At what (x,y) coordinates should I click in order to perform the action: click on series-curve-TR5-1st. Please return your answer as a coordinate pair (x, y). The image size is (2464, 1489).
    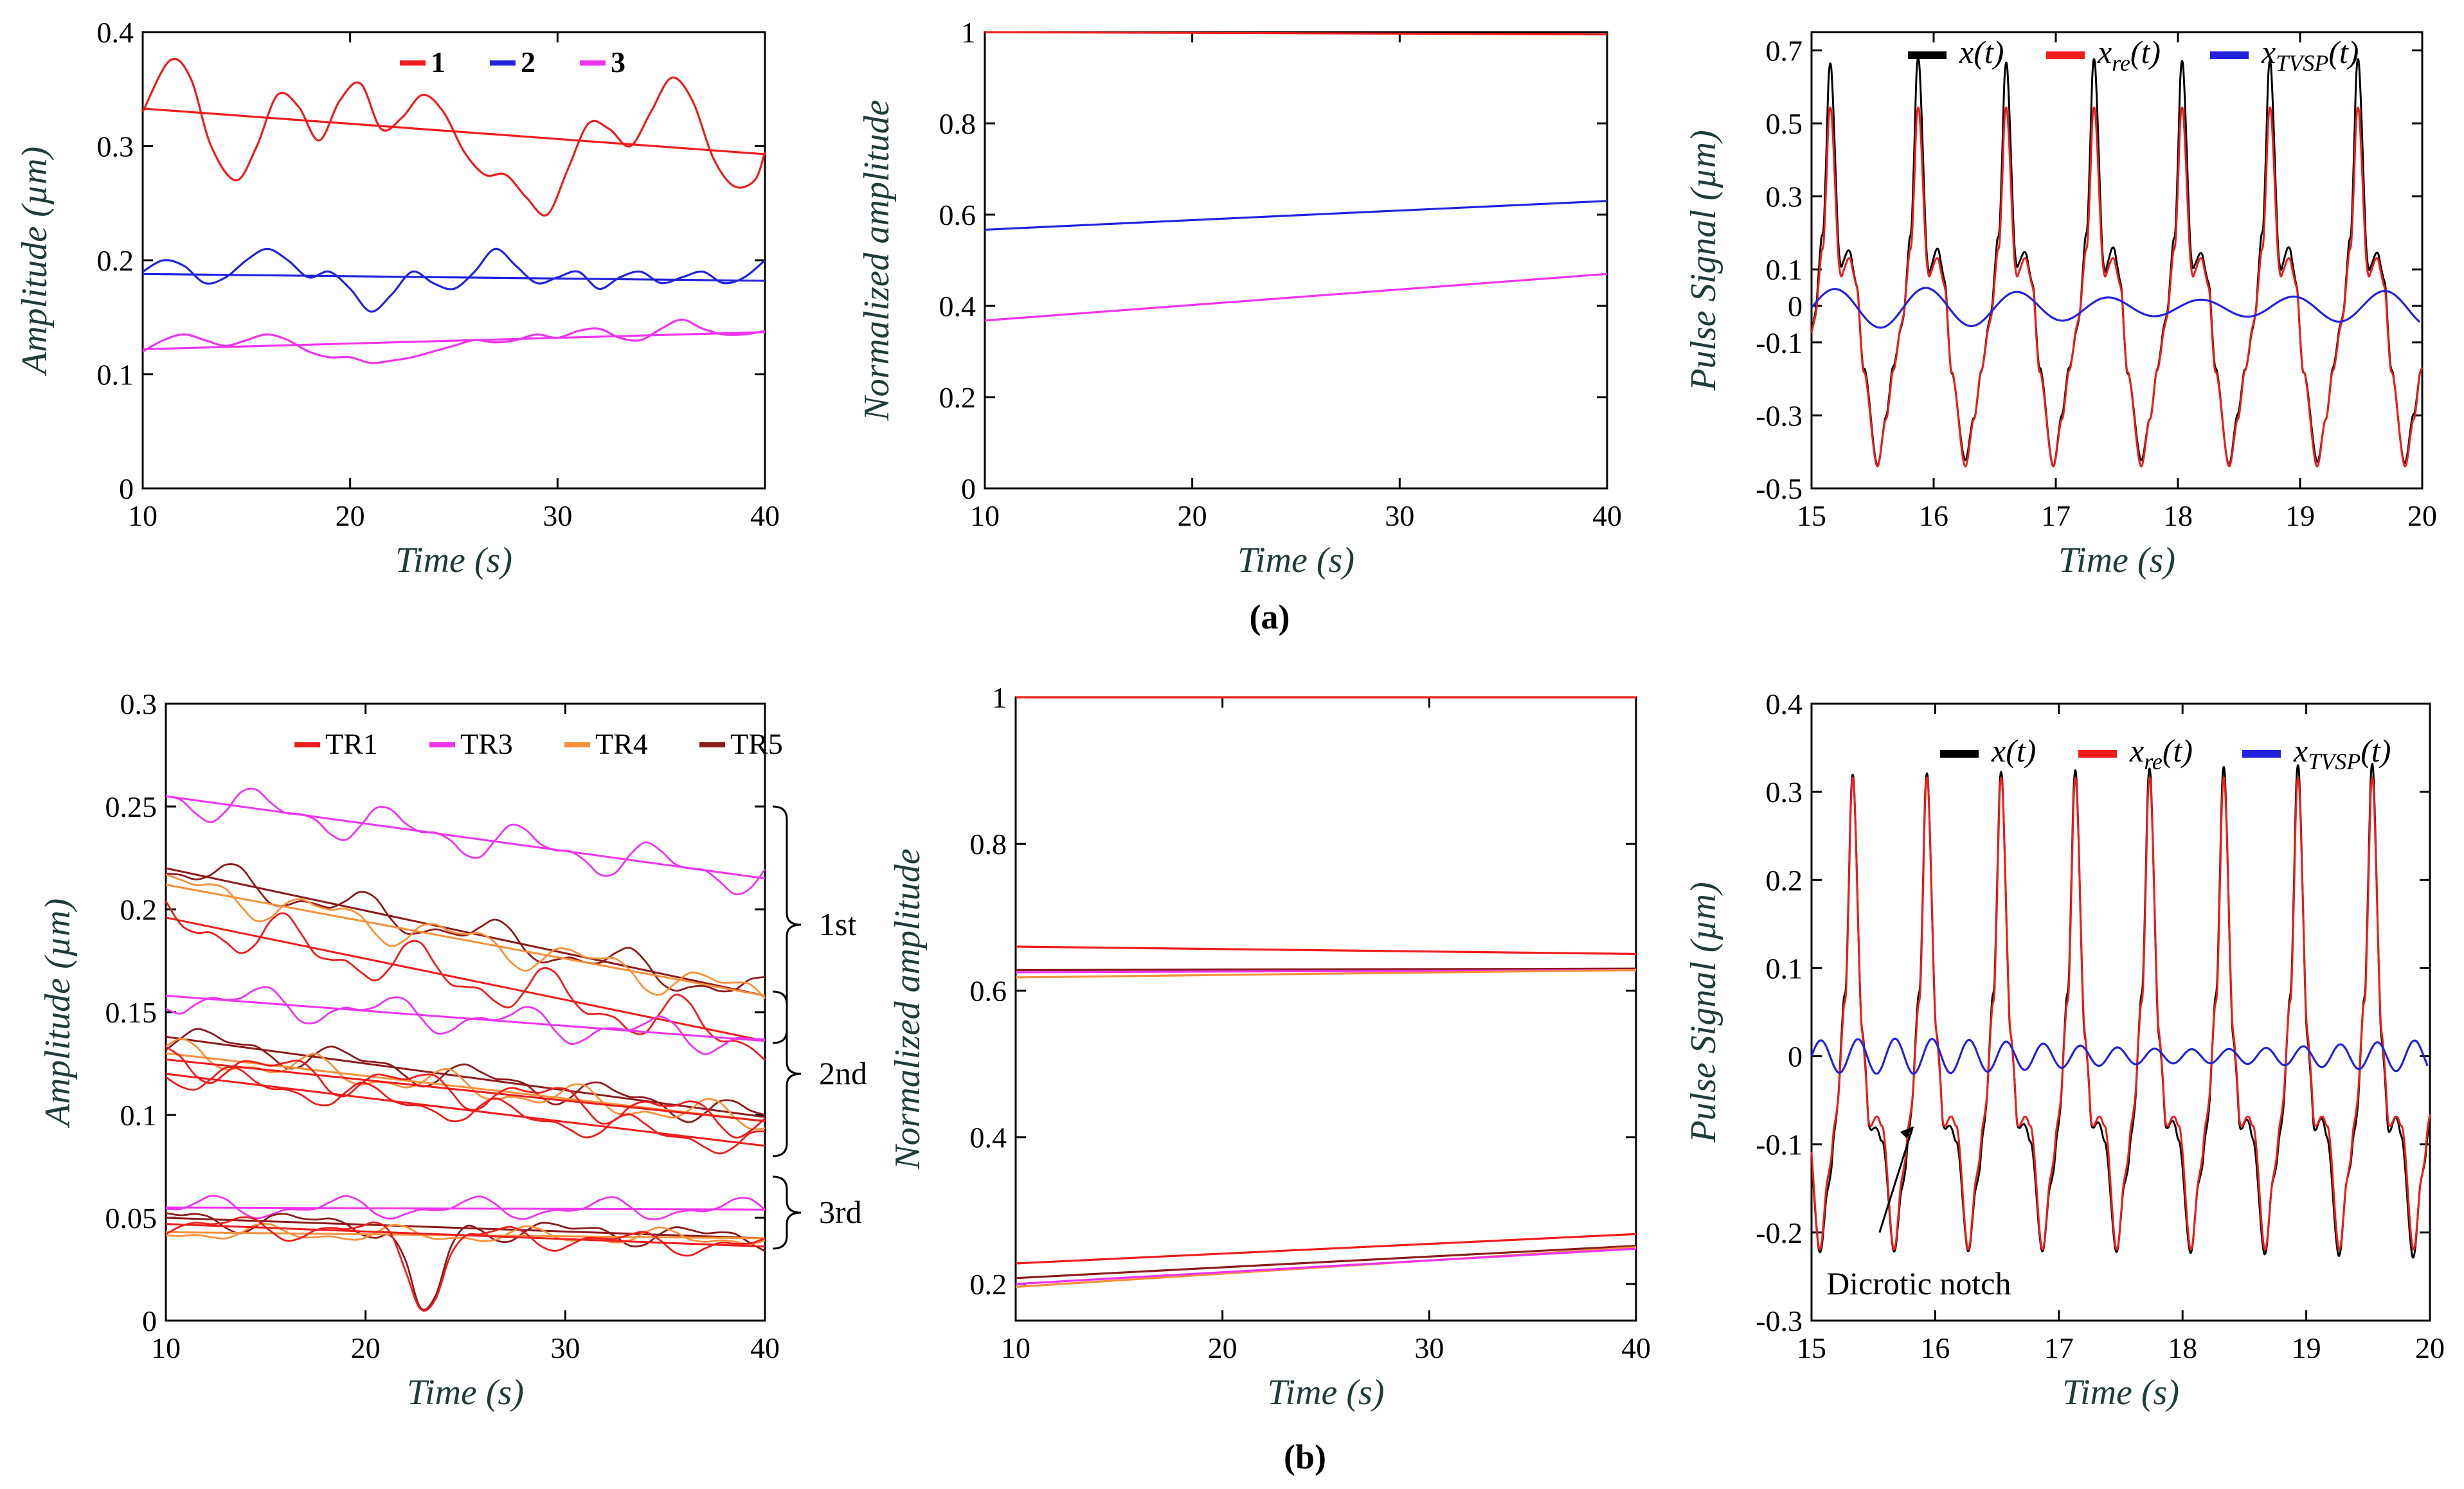
    Looking at the image, I should click on (465, 928).